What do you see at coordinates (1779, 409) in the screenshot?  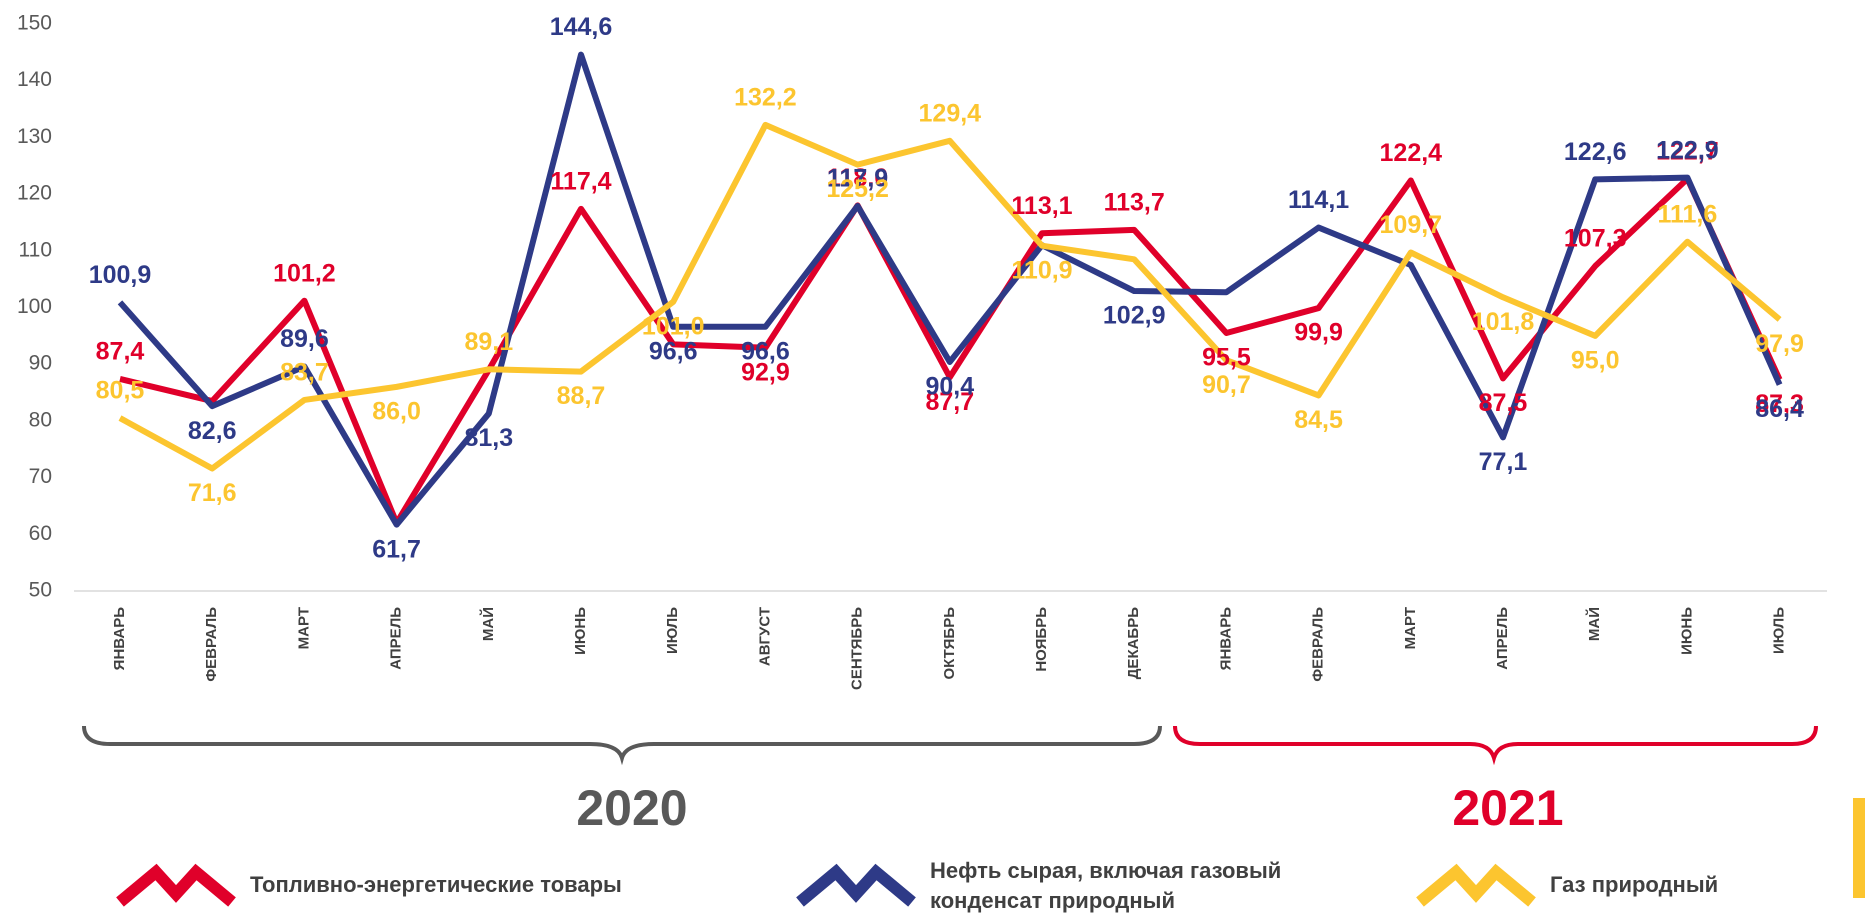 I see `data-label: 86,4` at bounding box center [1779, 409].